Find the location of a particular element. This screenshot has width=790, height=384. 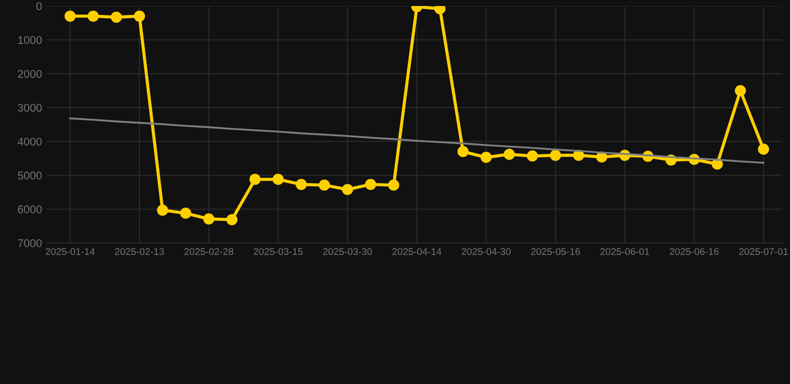

x-tick-label: 2025-02-13 is located at coordinates (139, 251).